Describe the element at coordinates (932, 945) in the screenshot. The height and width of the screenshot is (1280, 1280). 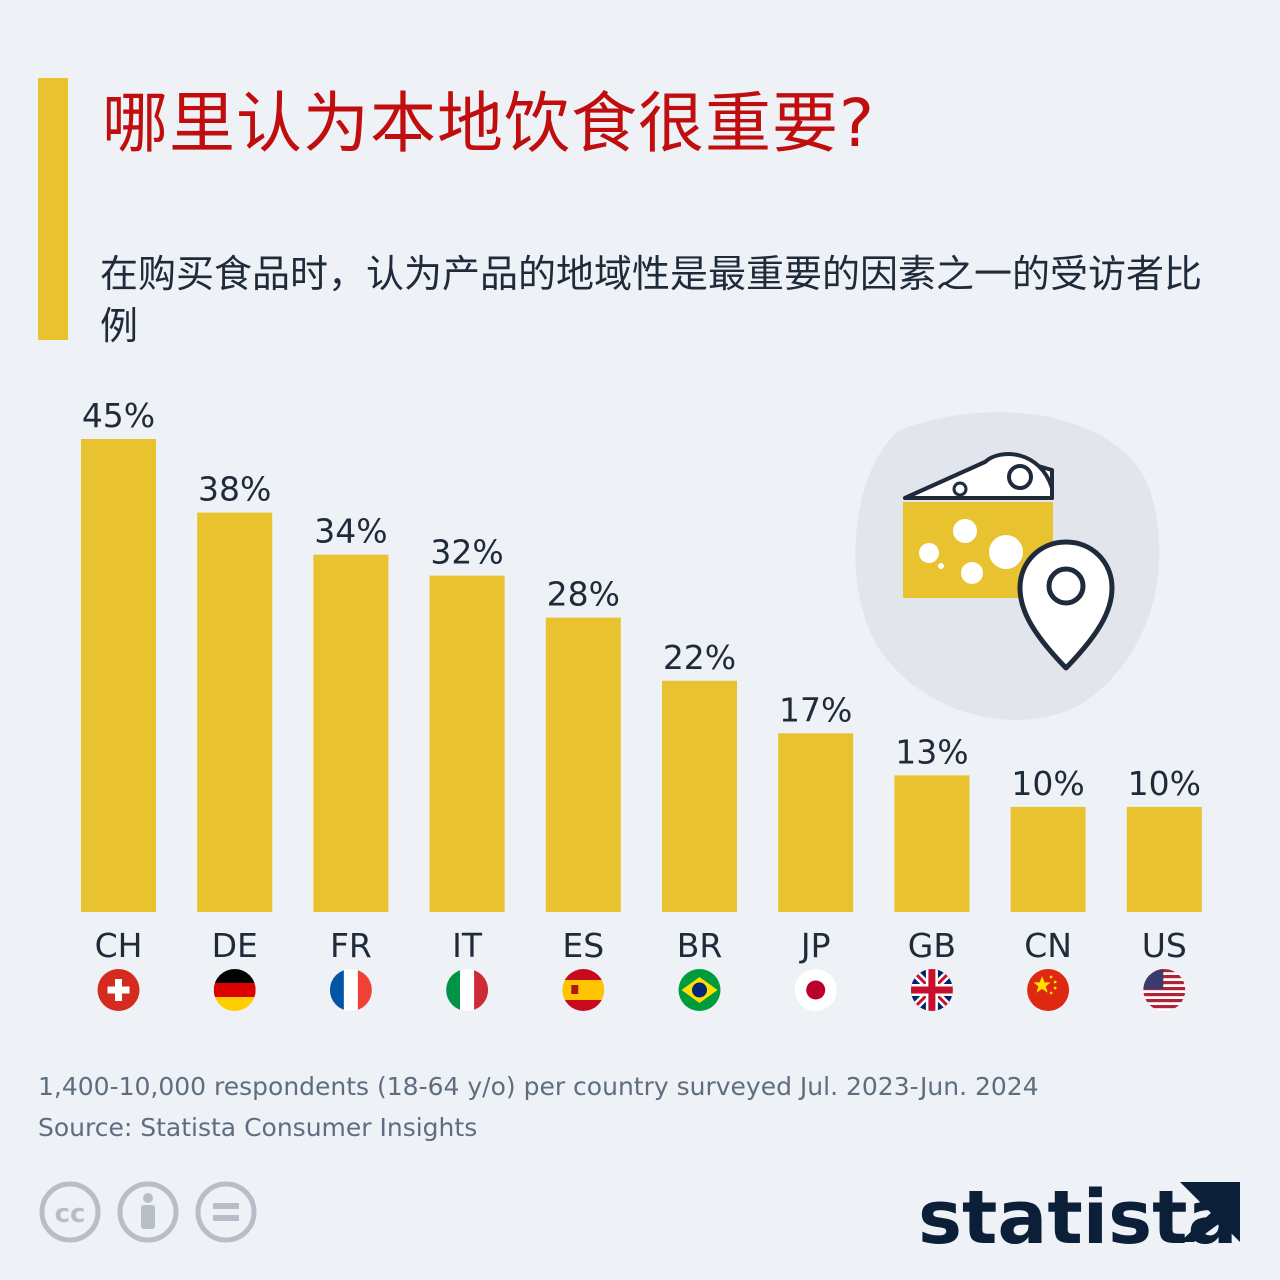
I see `category-label: GB` at that location.